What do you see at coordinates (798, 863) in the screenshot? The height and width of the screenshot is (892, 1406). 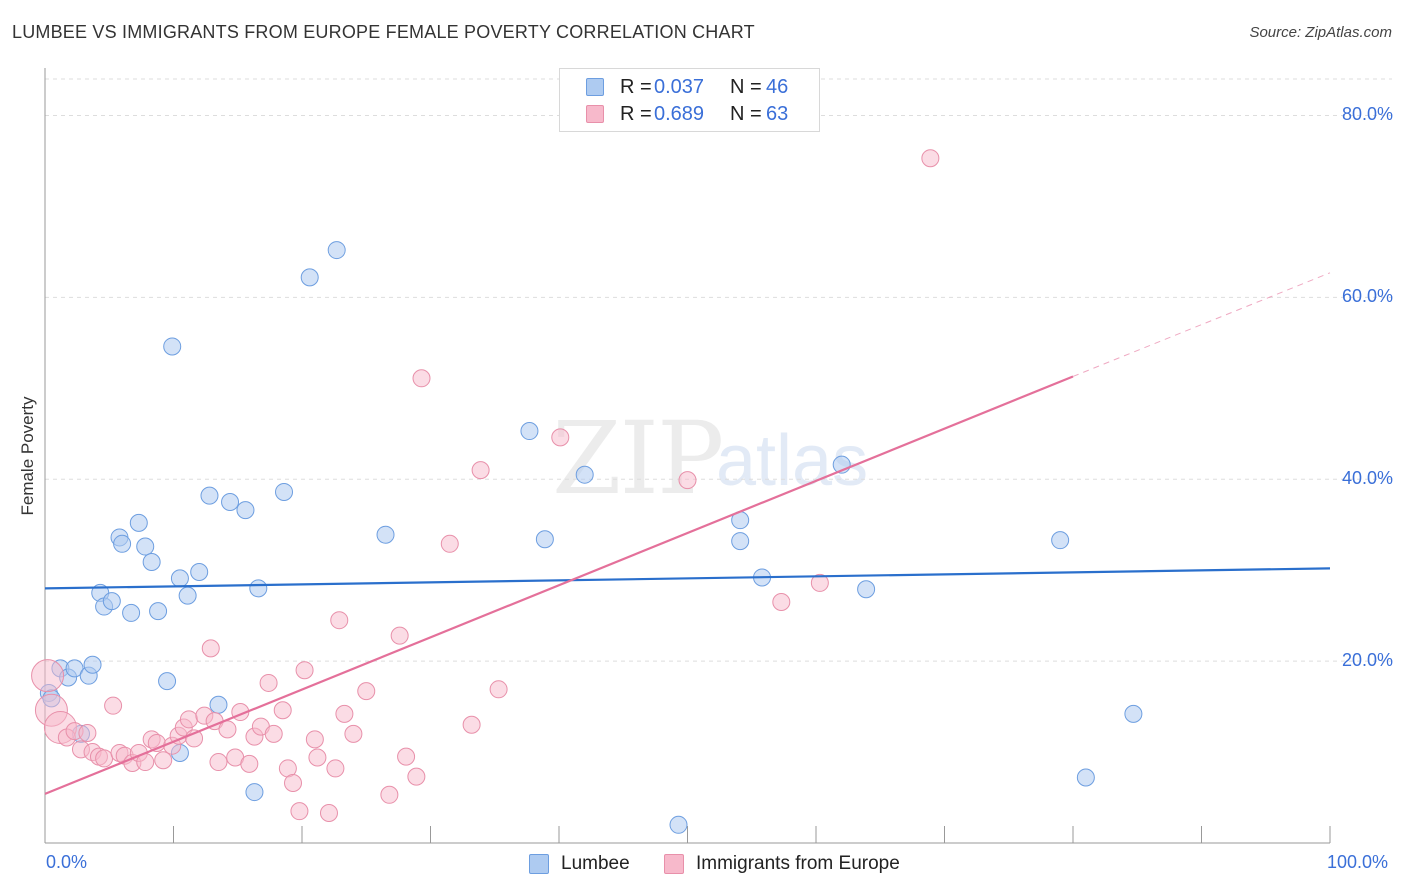 I see `europe-legend-label: Immigrants from Europe` at bounding box center [798, 863].